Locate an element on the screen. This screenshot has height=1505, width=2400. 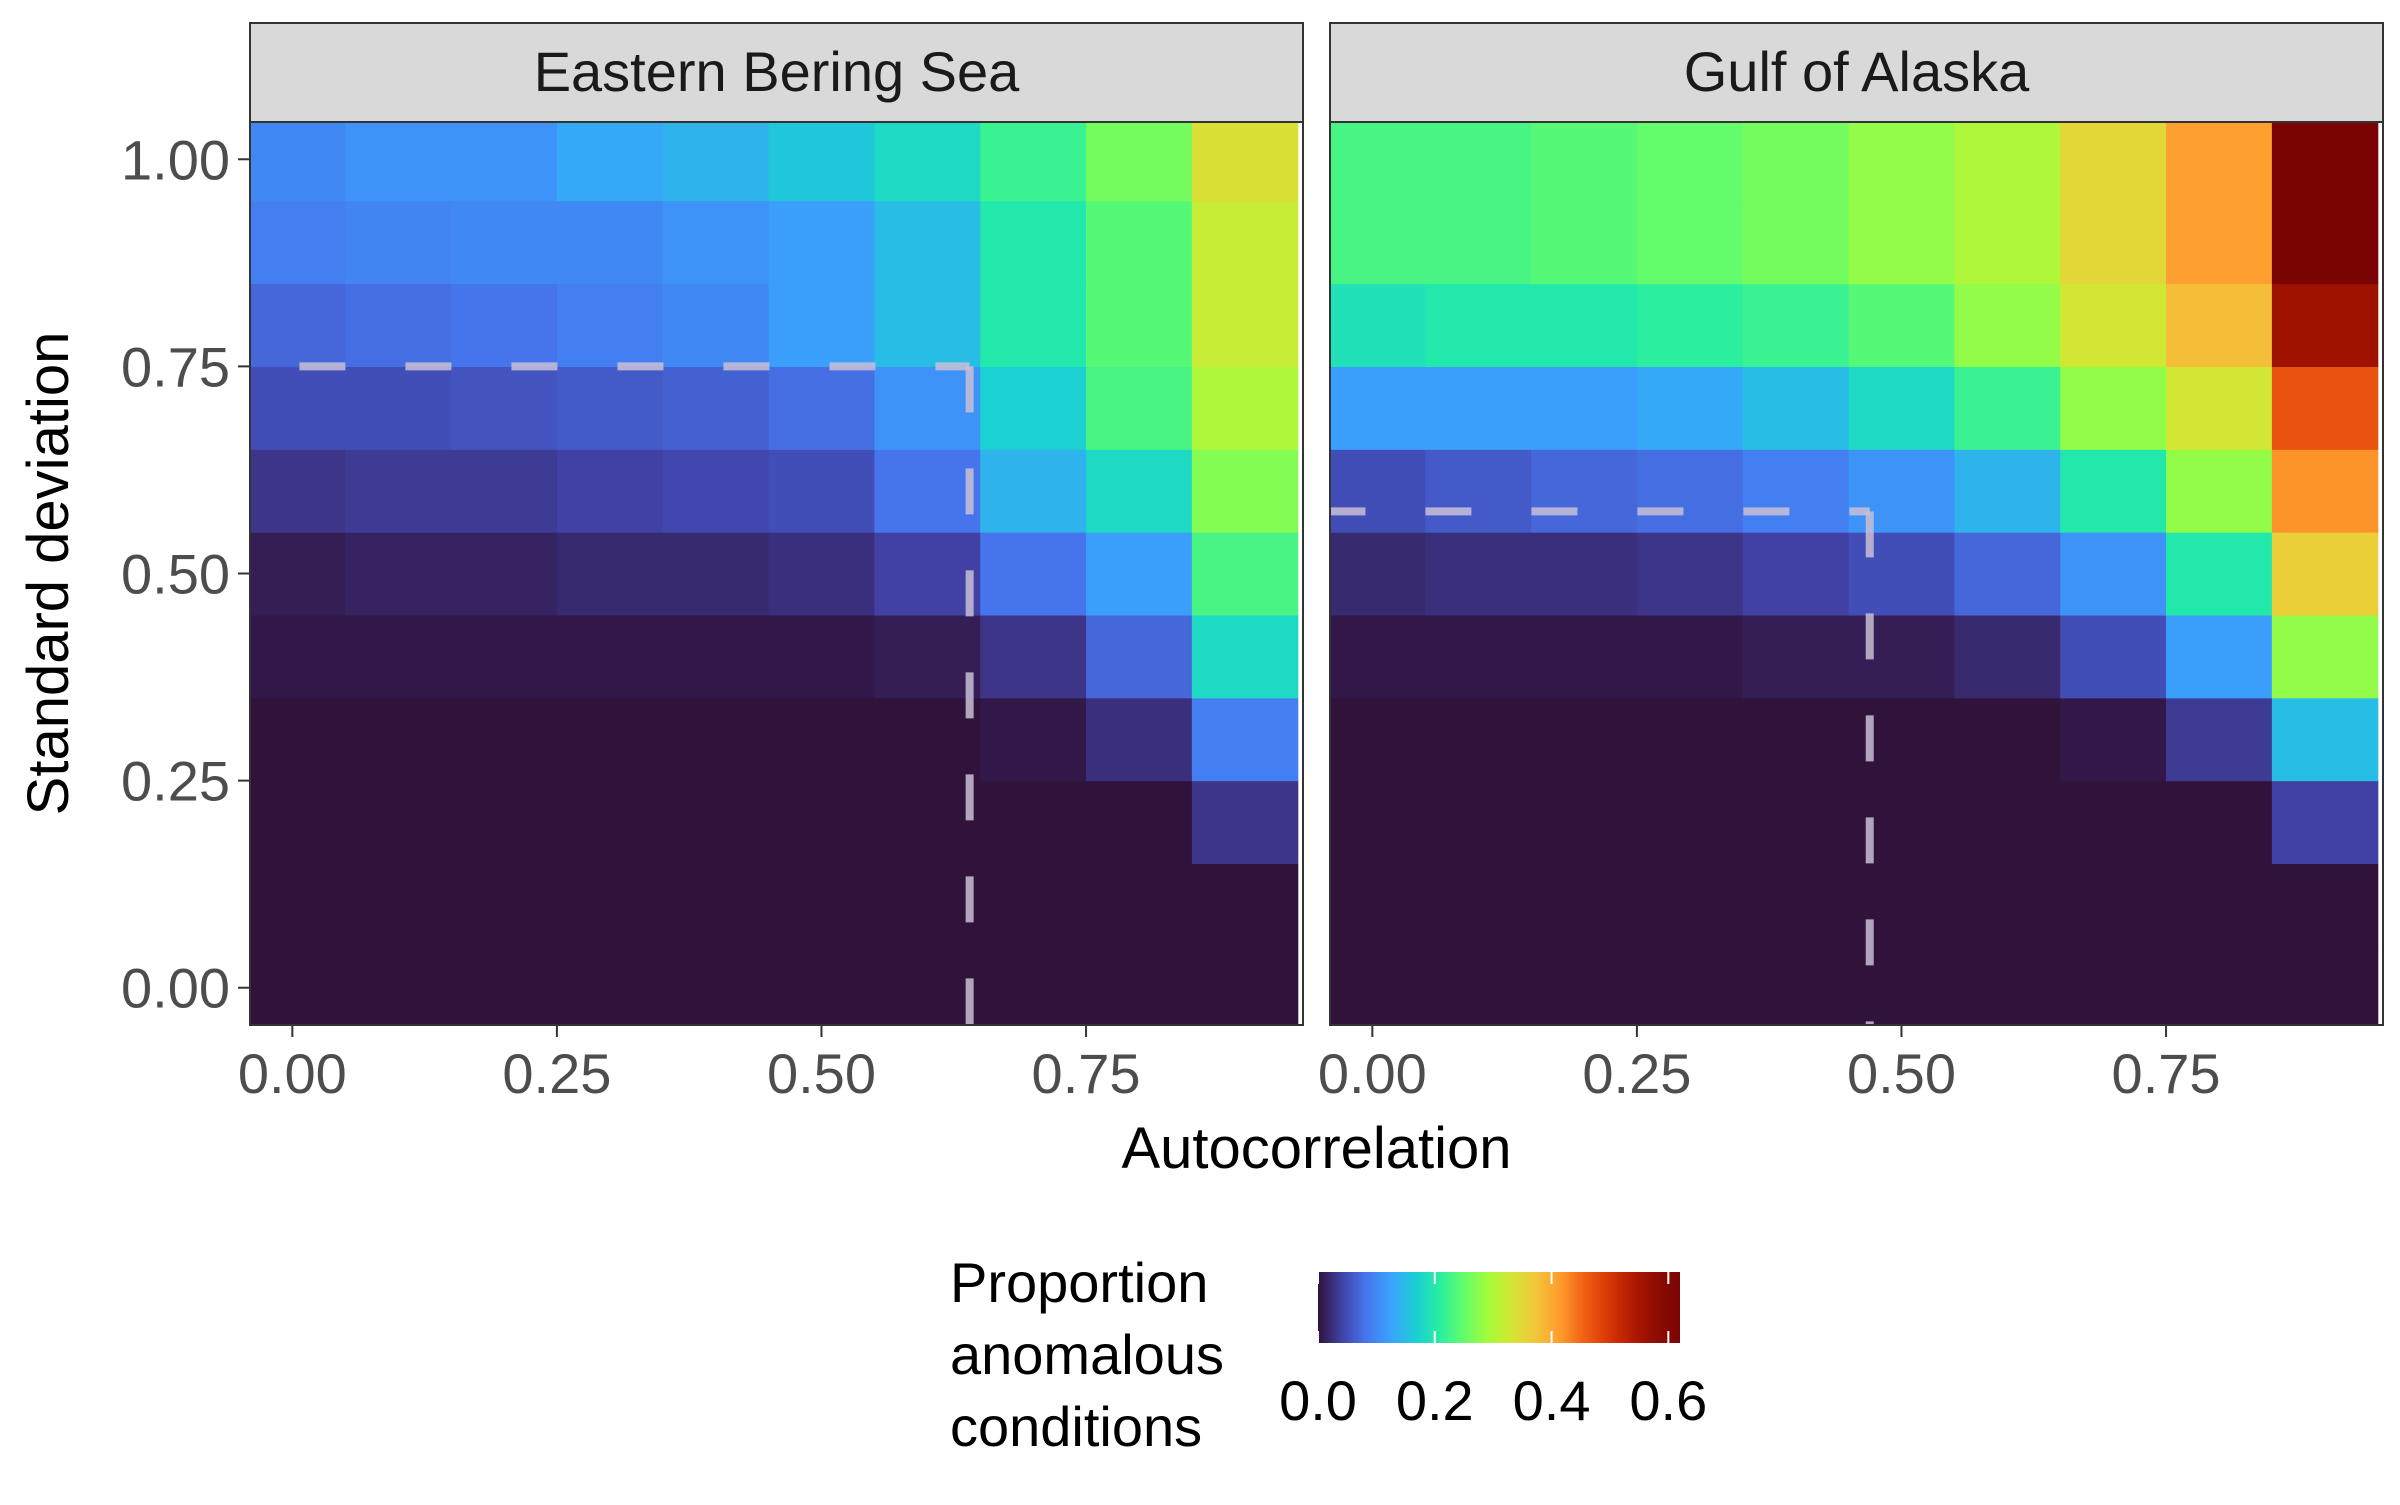
colorbar-tick-label: 0.4 is located at coordinates (1552, 1400).